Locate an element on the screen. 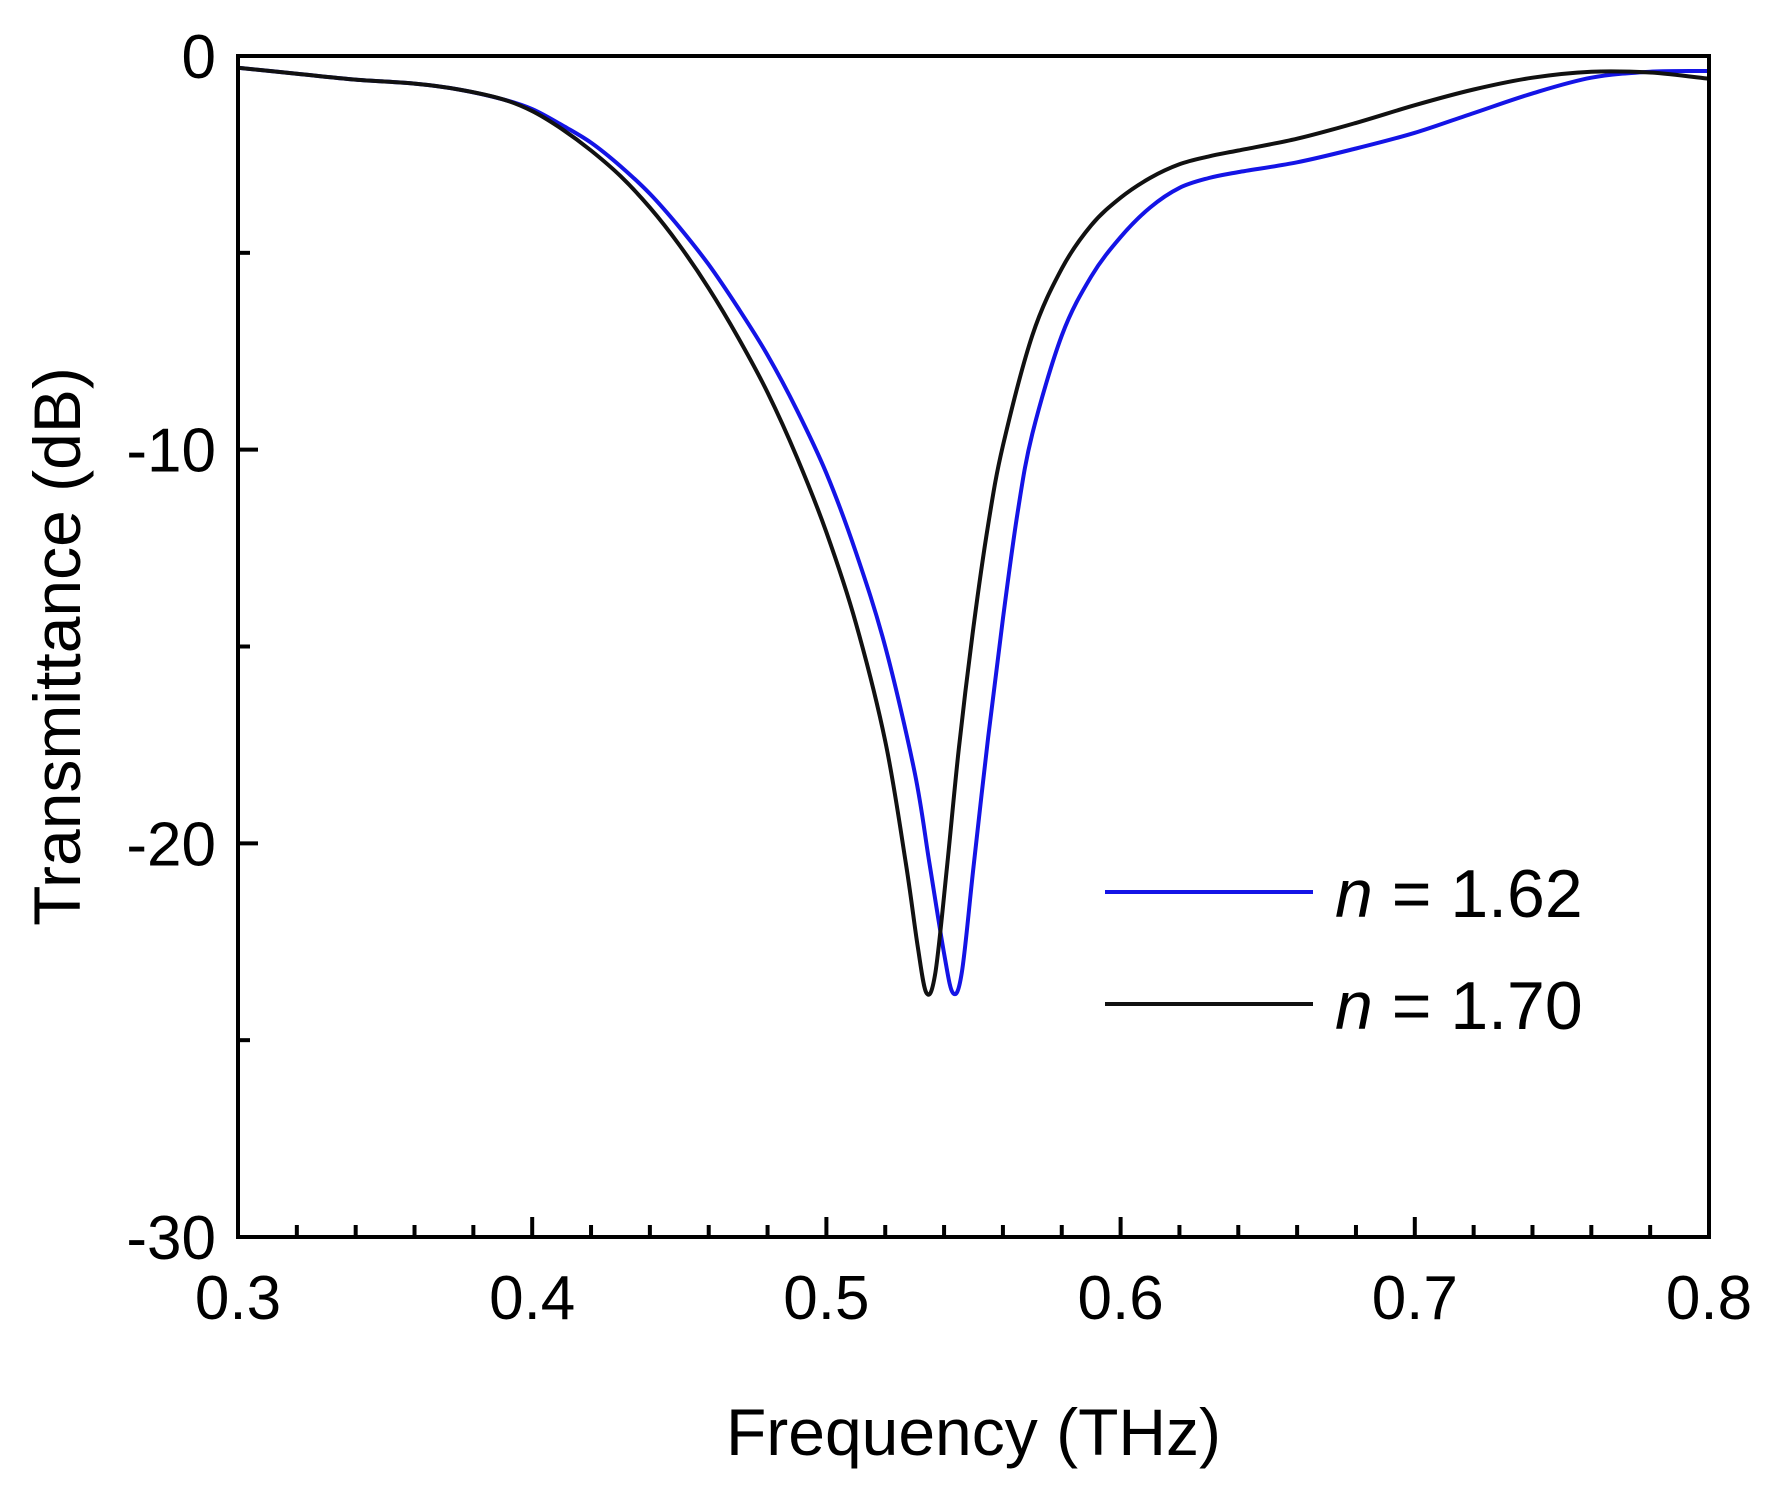  legend-rest-1: = 1.70 is located at coordinates (1478, 1006).